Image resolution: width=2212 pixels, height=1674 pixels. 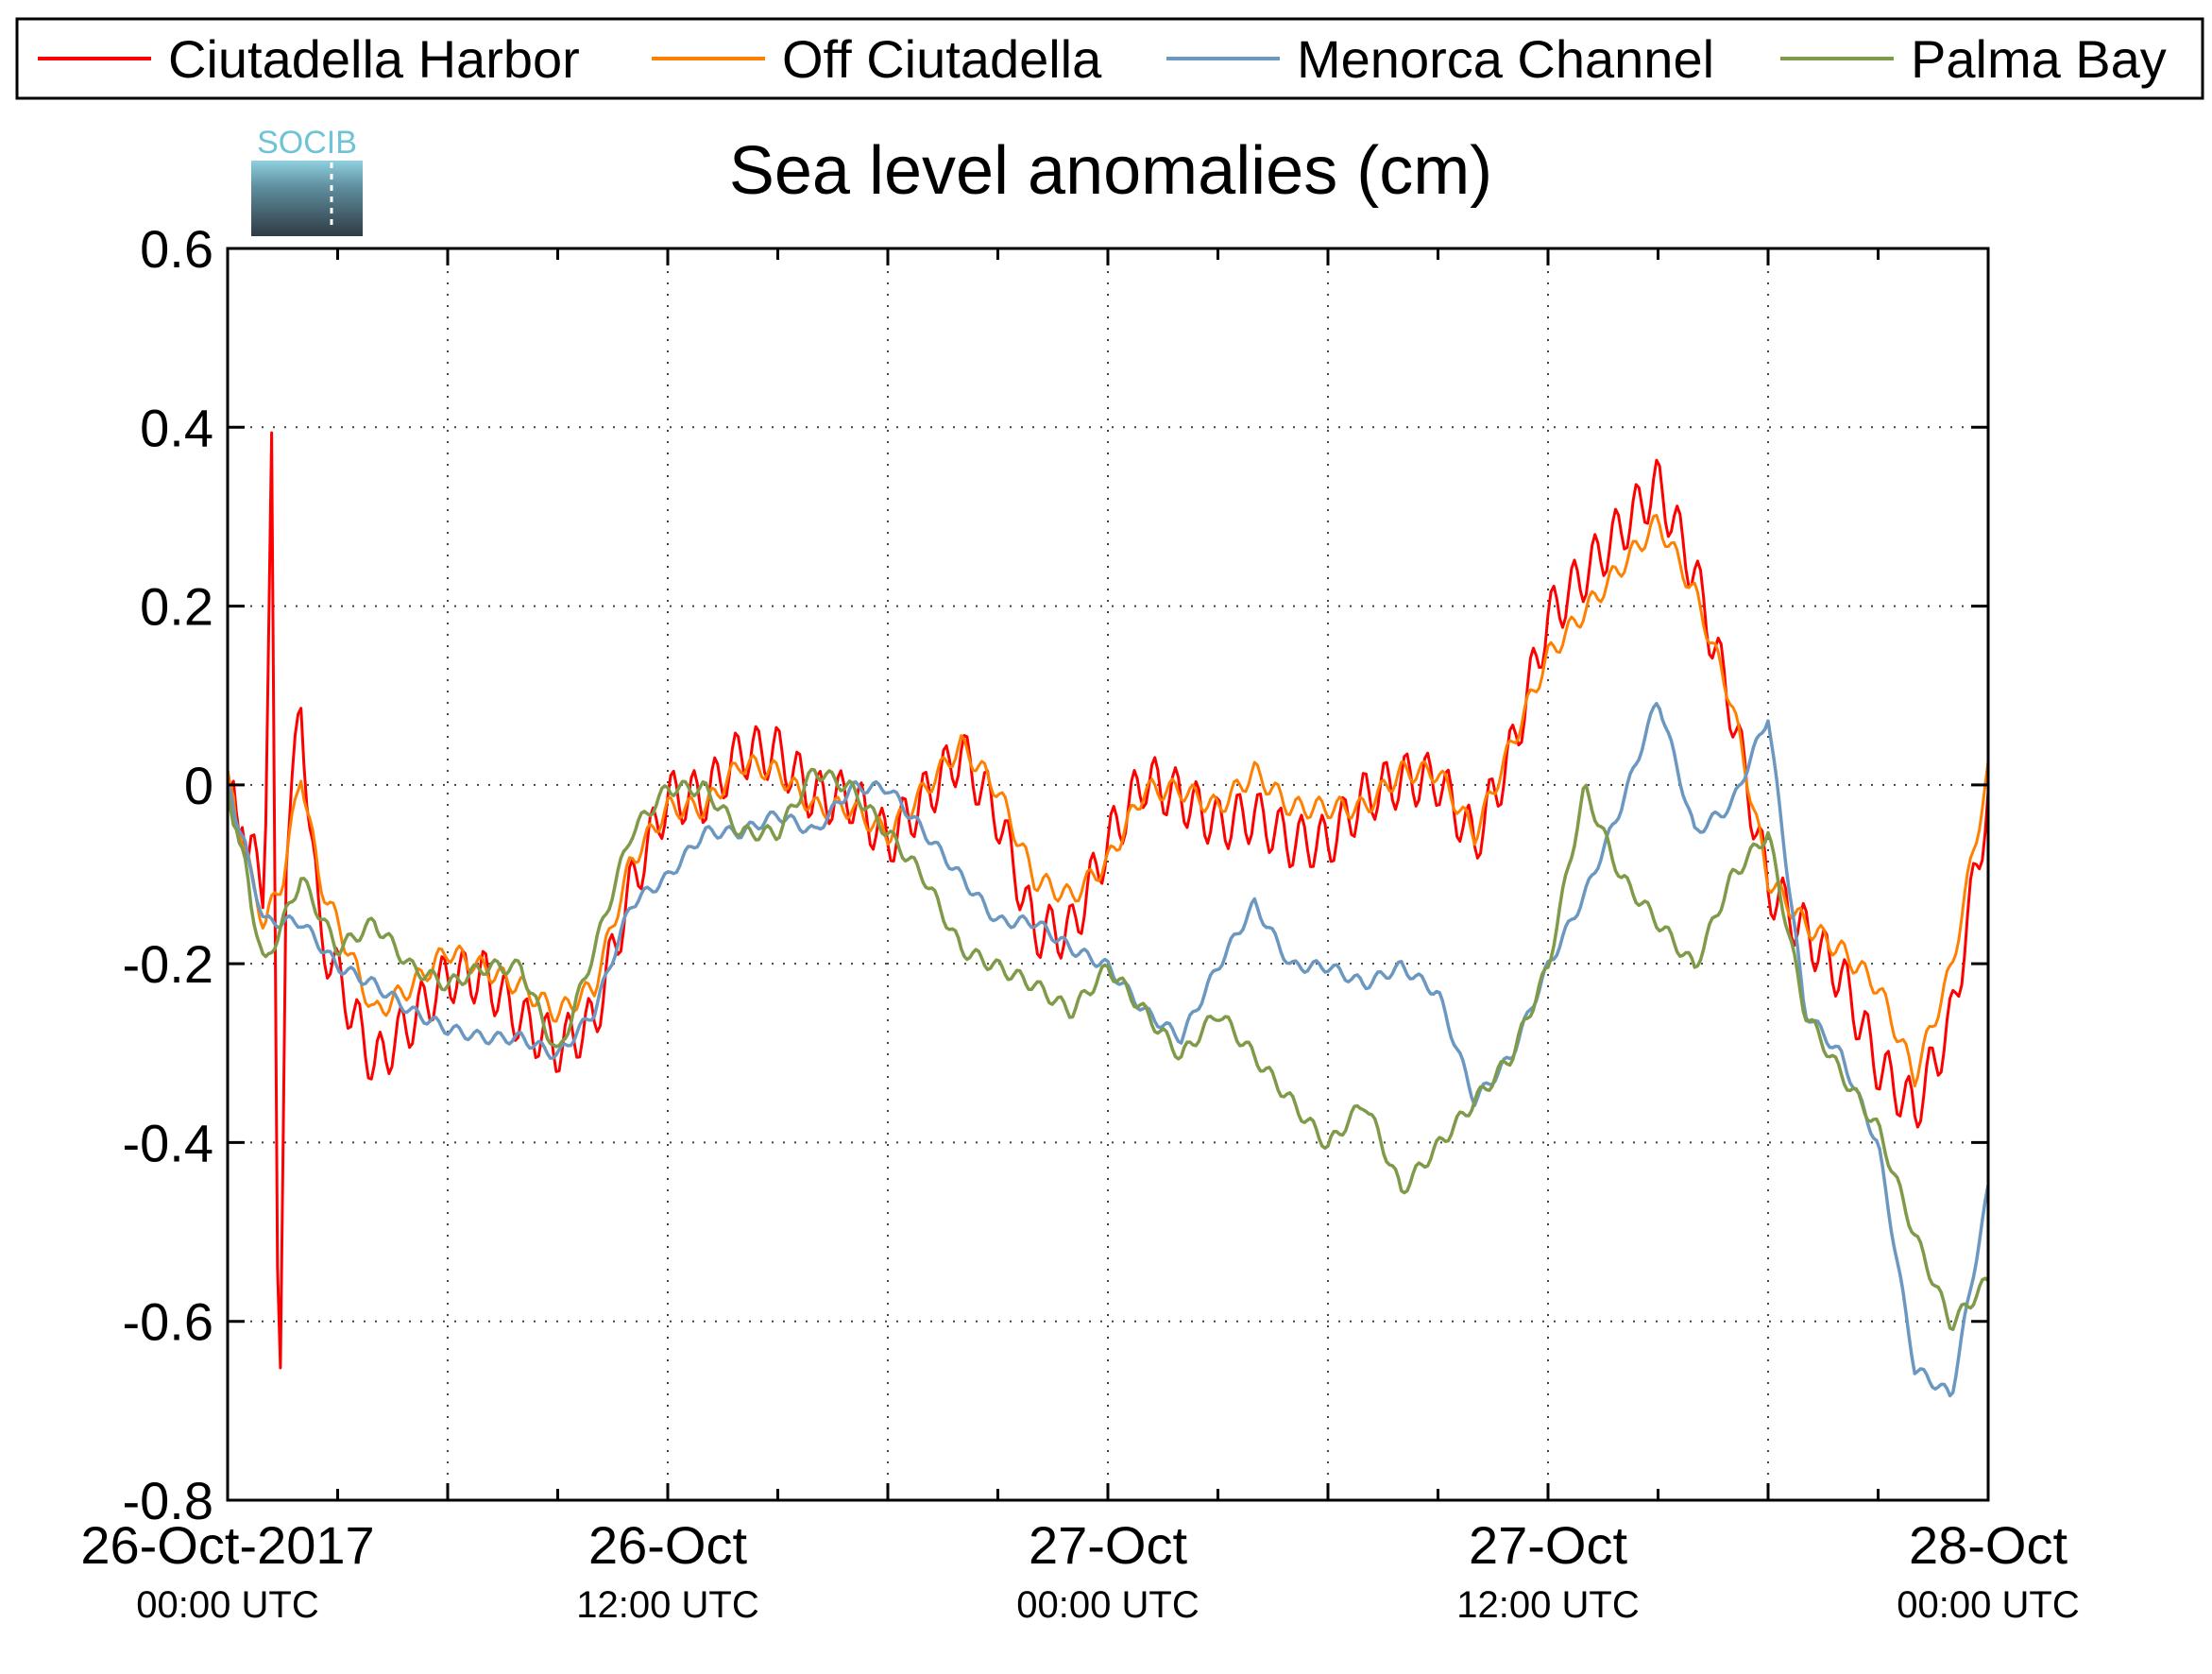 I want to click on y-tick-label: -0.2, so click(x=168, y=964).